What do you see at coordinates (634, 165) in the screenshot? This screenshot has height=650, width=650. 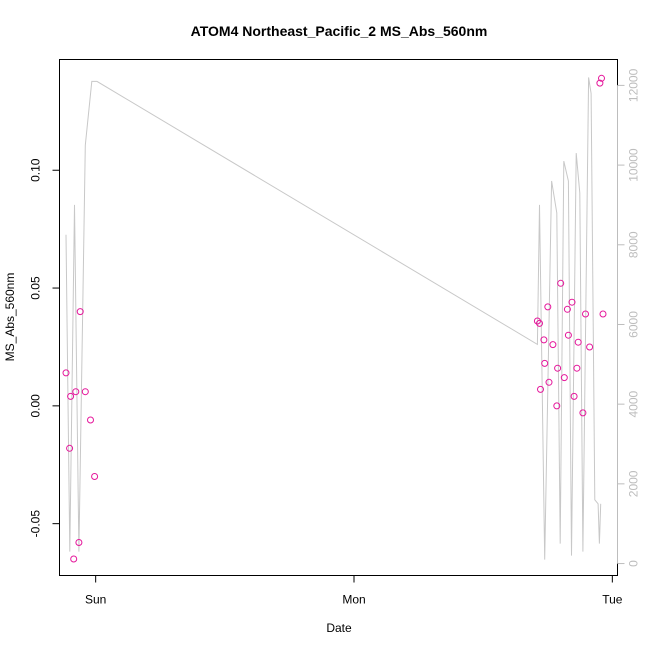 I see `y2-tick-label: 10000` at bounding box center [634, 165].